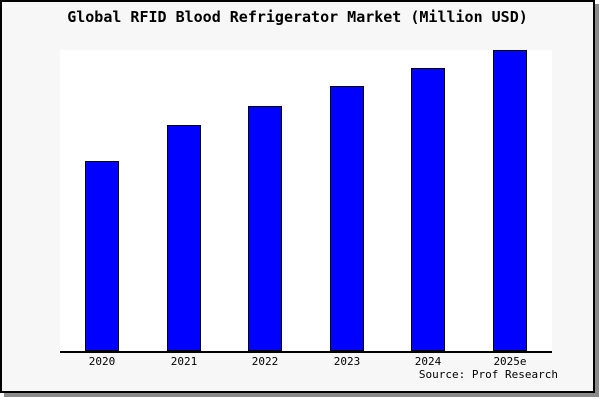 This screenshot has width=600, height=400. What do you see at coordinates (265, 228) in the screenshot?
I see `bar-2022` at bounding box center [265, 228].